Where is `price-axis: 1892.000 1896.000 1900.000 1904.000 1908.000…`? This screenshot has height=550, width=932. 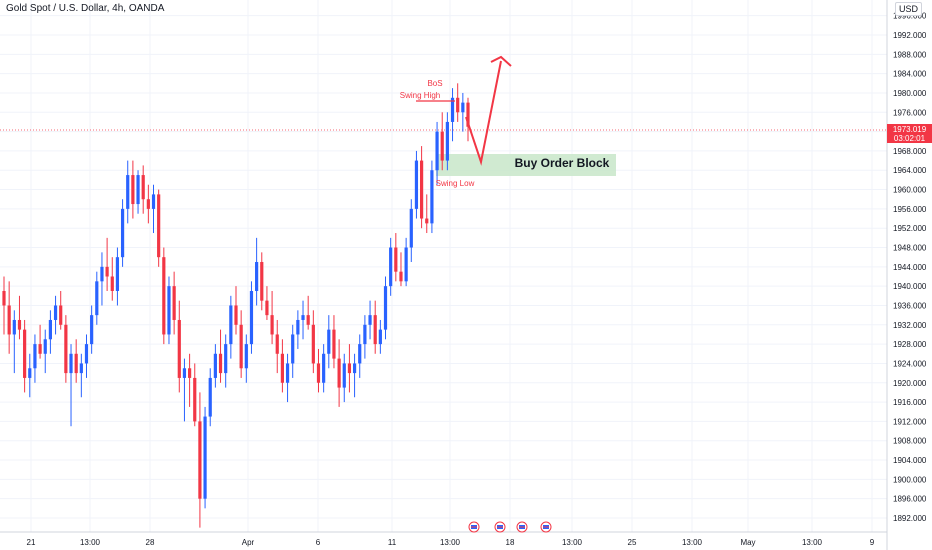
price-axis: 1892.000 1896.000 1900.000 1904.000 1908.000… is located at coordinates (910, 267).